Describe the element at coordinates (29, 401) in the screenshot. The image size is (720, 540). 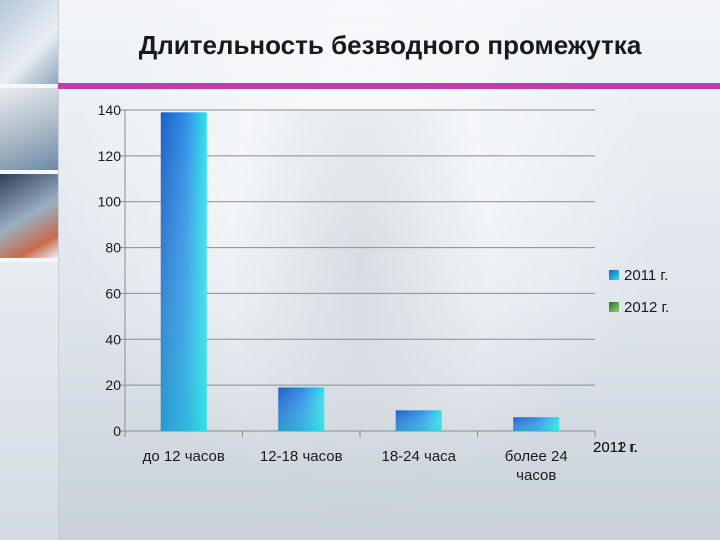
I see `photo-blank` at that location.